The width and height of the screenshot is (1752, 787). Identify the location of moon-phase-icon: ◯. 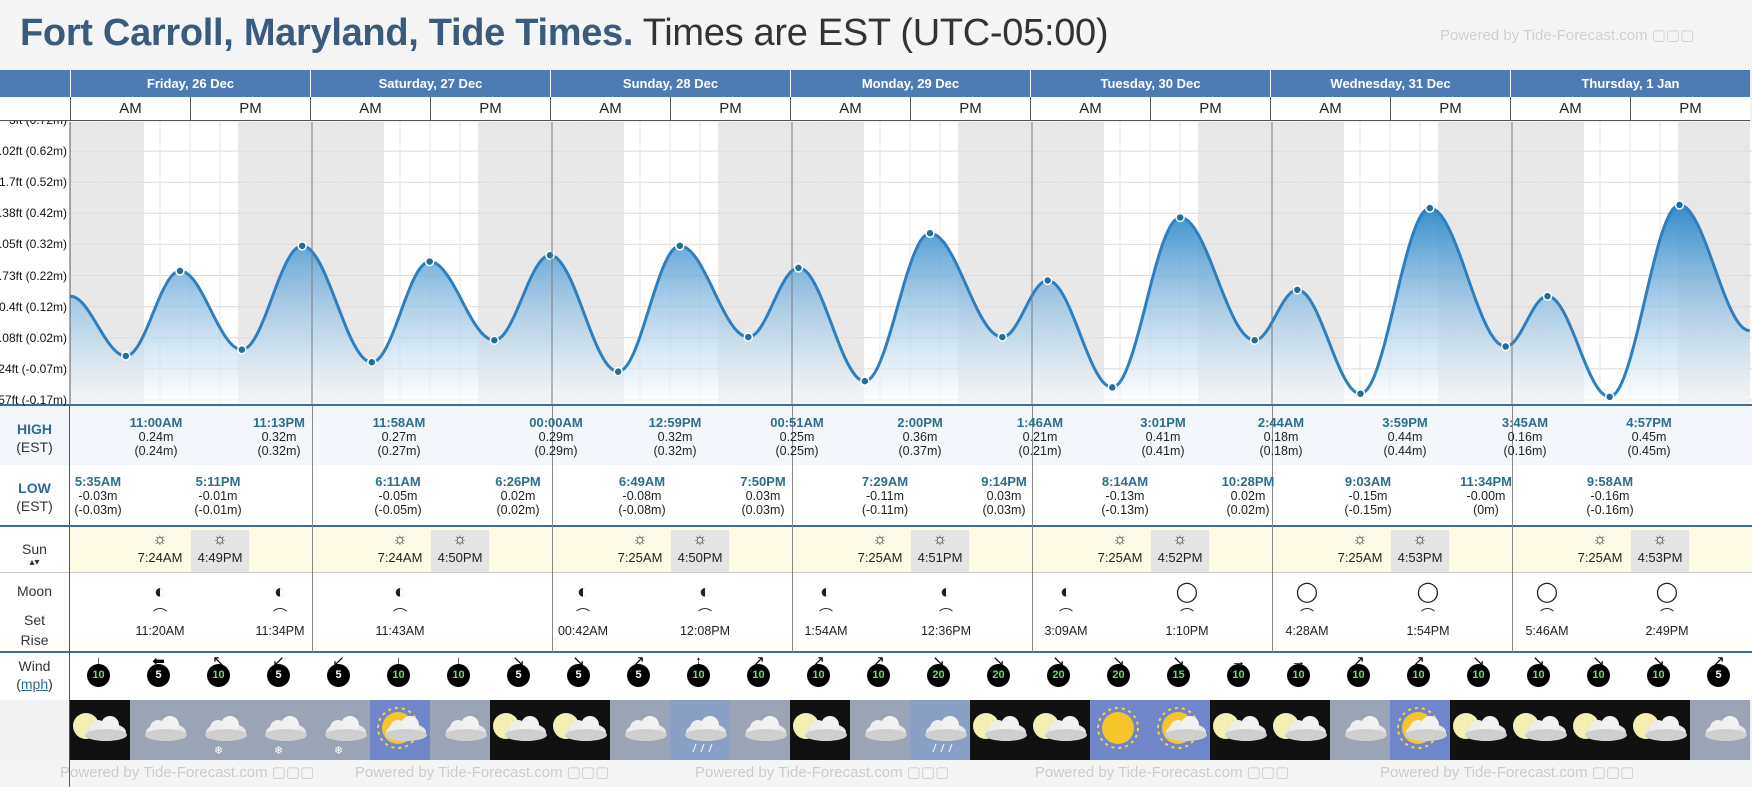
(1428, 592).